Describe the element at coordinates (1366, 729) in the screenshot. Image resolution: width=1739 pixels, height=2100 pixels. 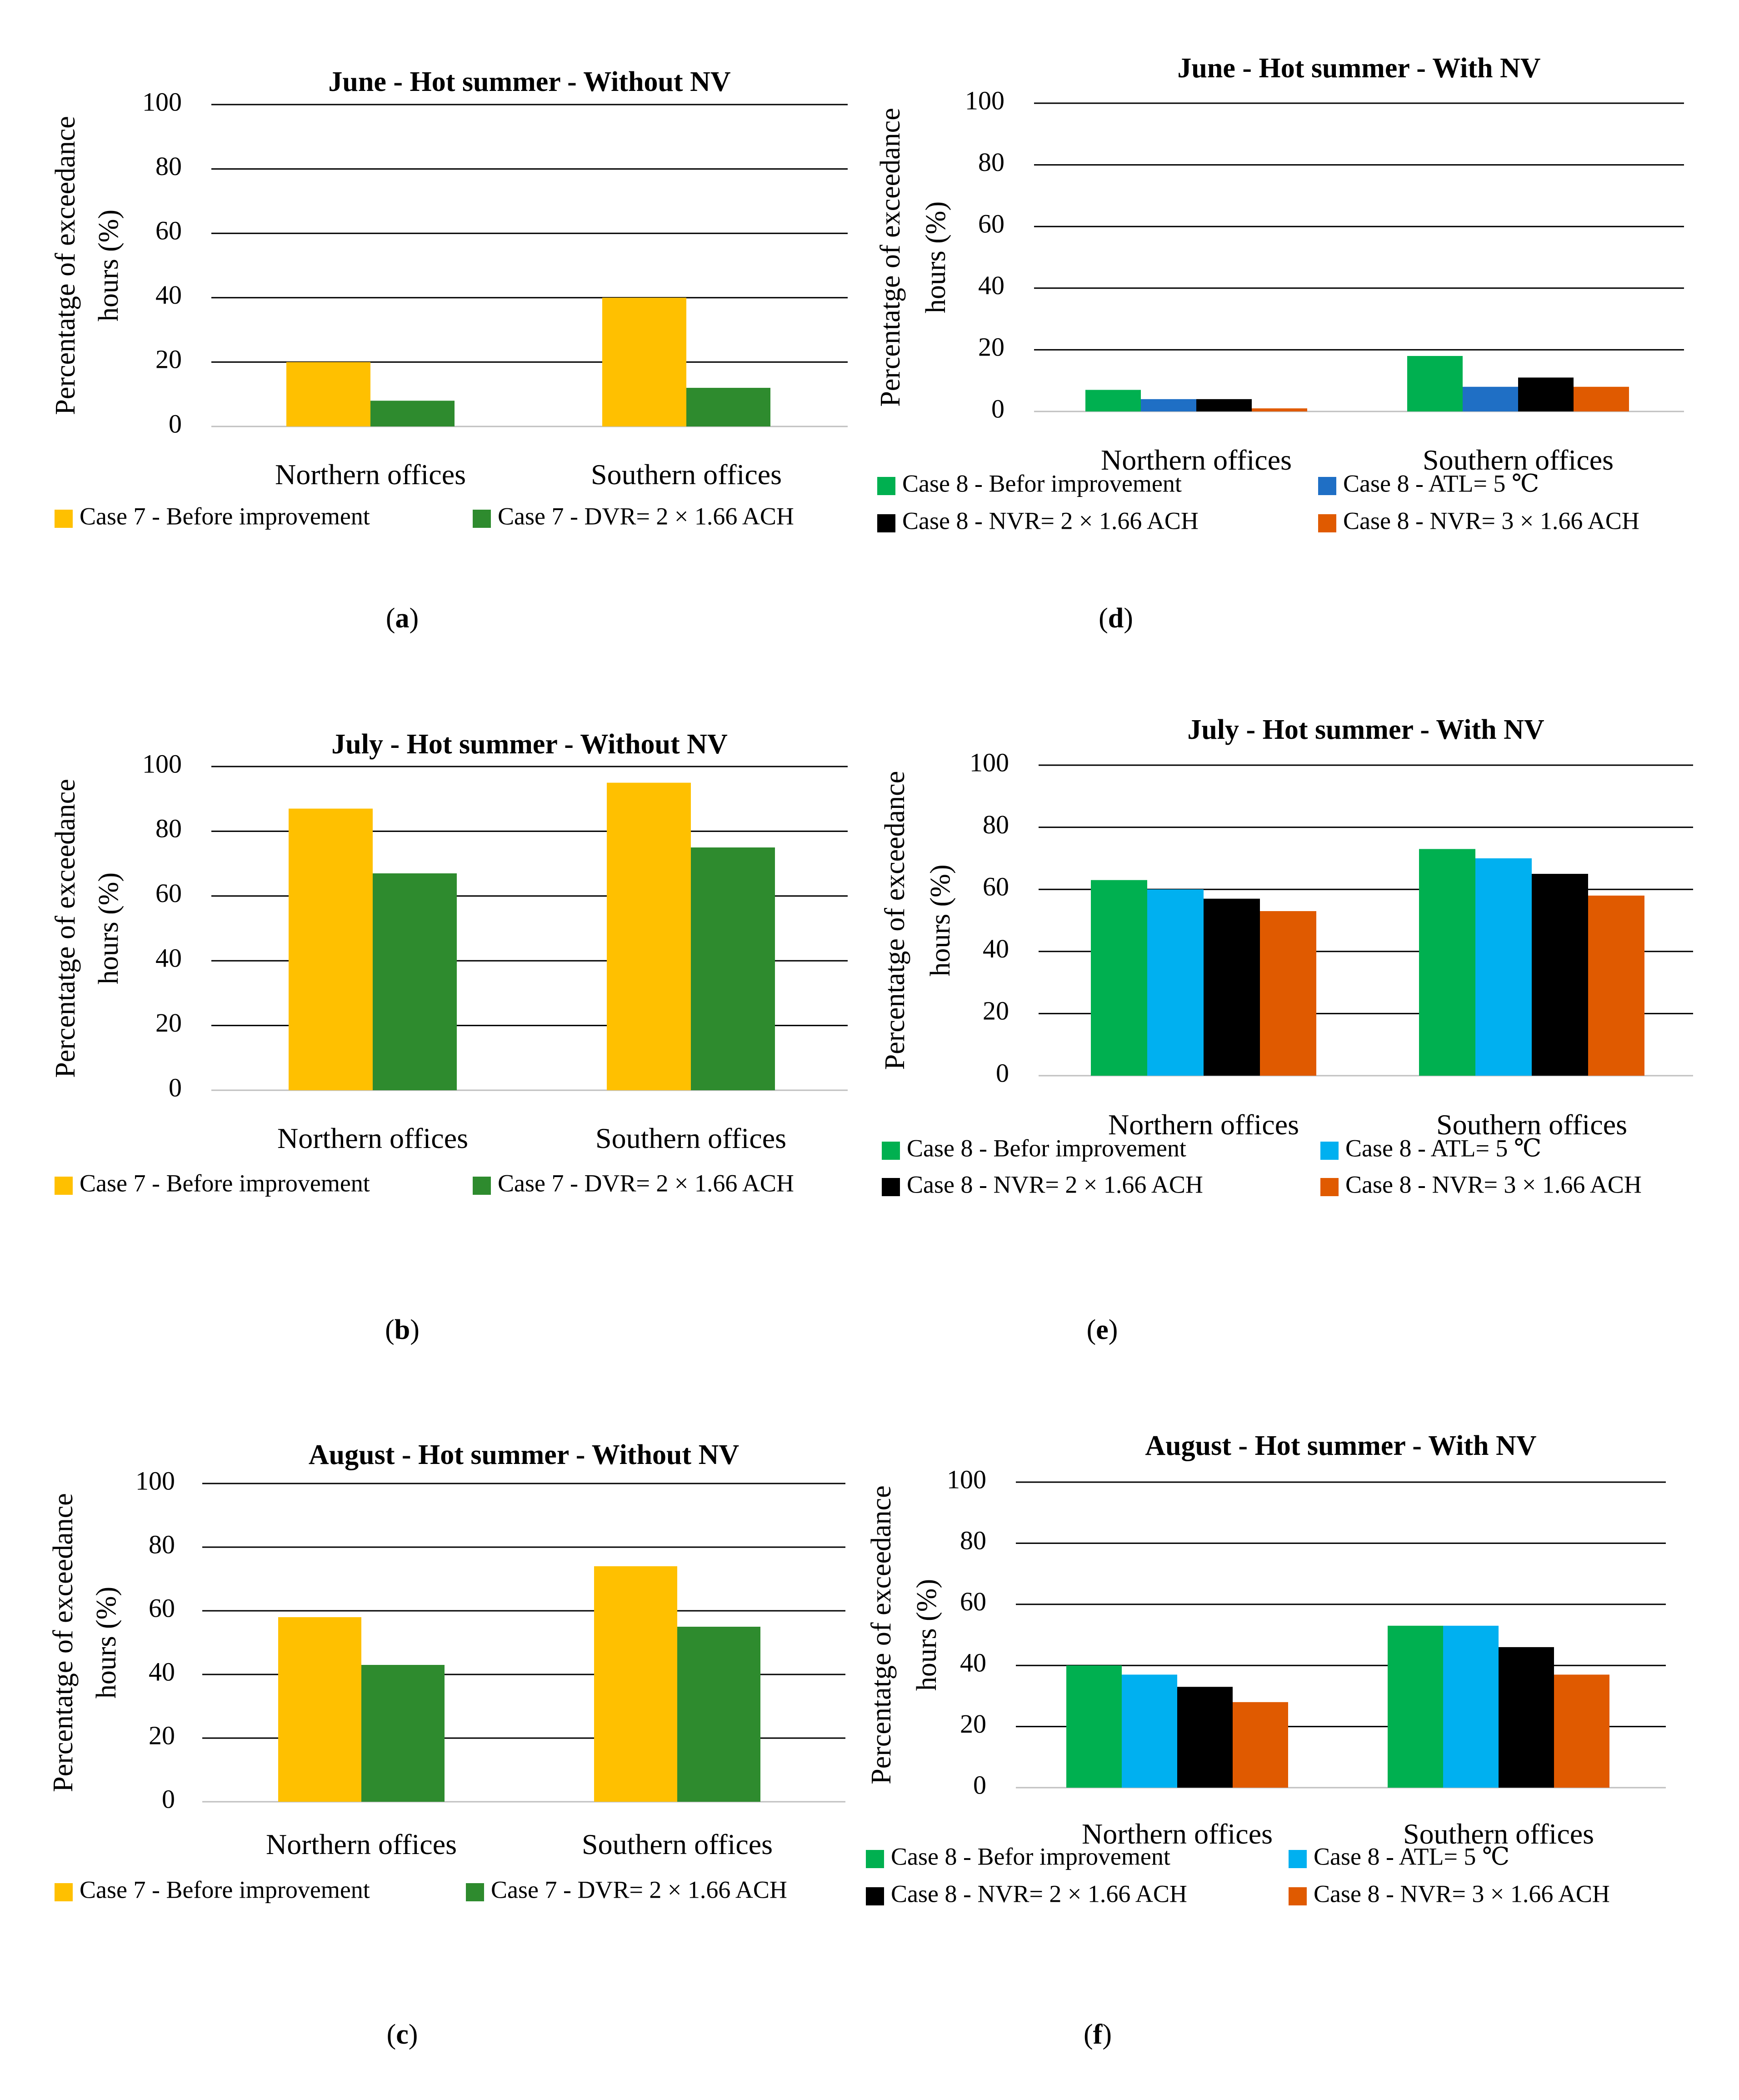
I see `chart-title: July - Hot summer - With NV` at that location.